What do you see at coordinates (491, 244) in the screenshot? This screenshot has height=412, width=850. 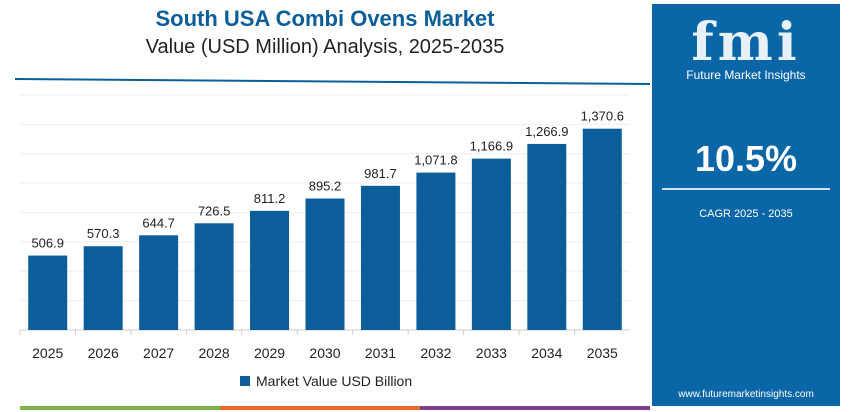 I see `bar-2033` at bounding box center [491, 244].